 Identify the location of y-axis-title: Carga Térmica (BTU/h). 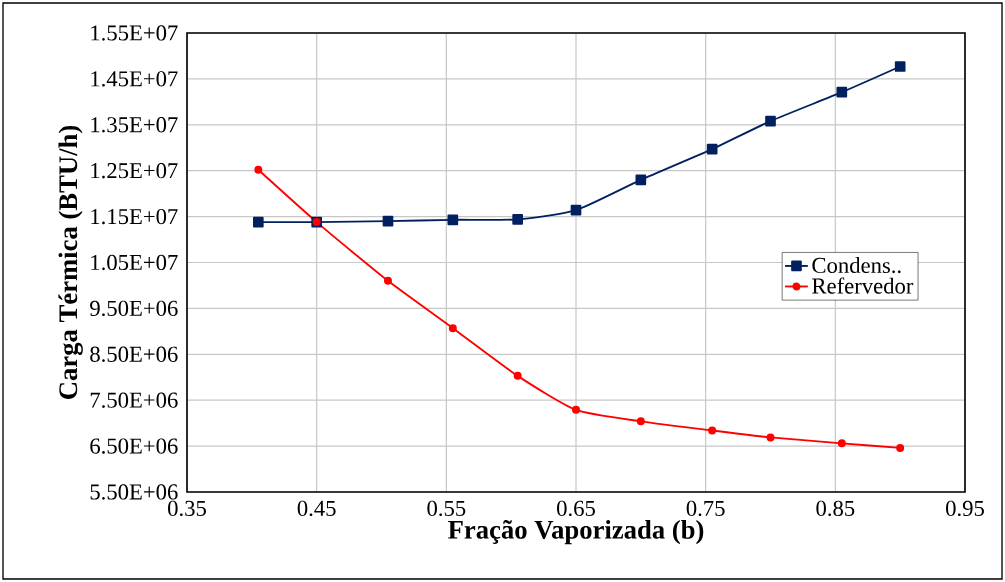
(70, 262).